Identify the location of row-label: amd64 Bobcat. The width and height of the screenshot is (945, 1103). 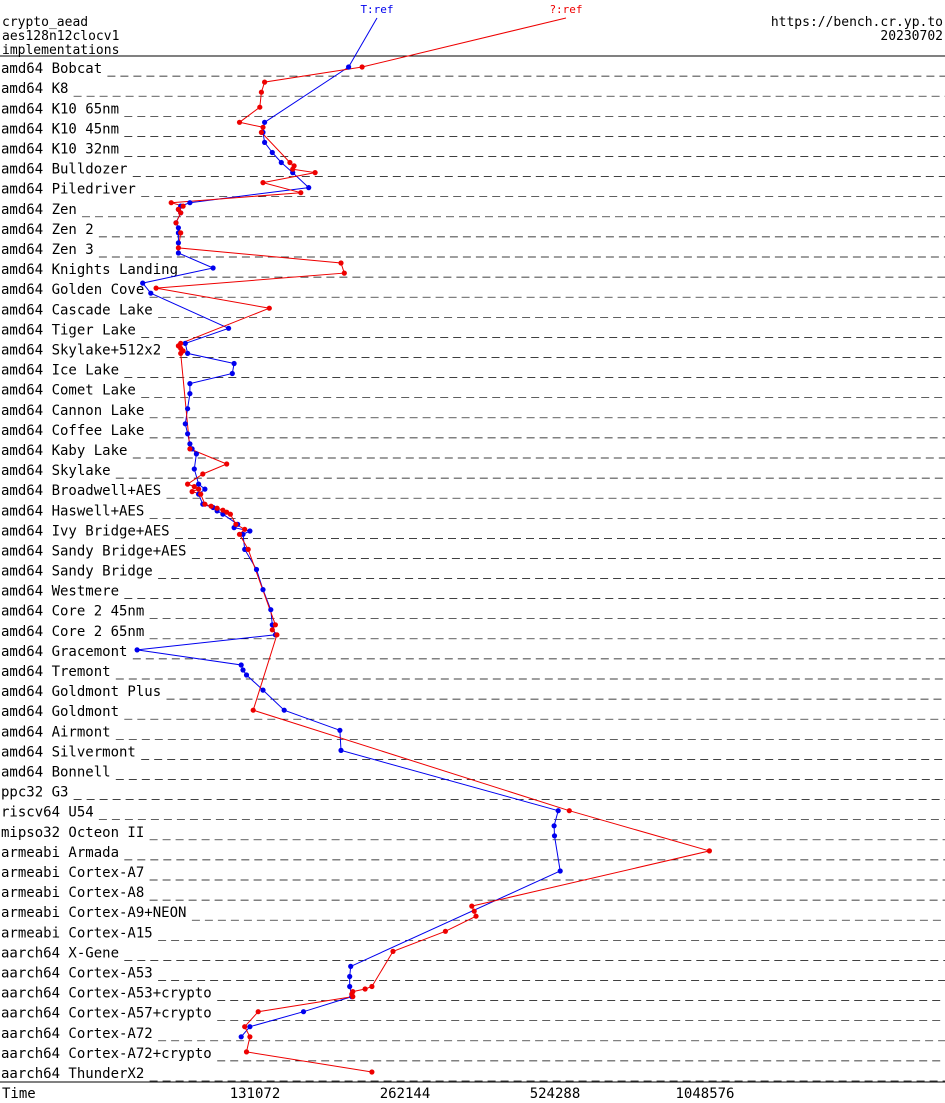
(51, 69).